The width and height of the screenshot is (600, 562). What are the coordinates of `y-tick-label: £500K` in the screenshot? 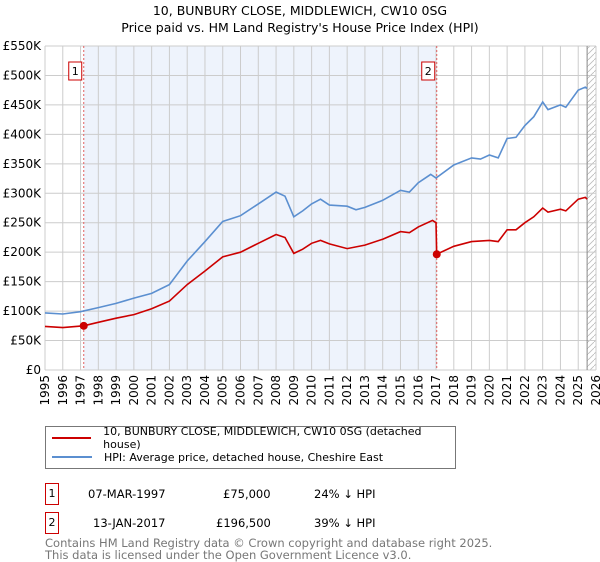 It's located at (23, 75).